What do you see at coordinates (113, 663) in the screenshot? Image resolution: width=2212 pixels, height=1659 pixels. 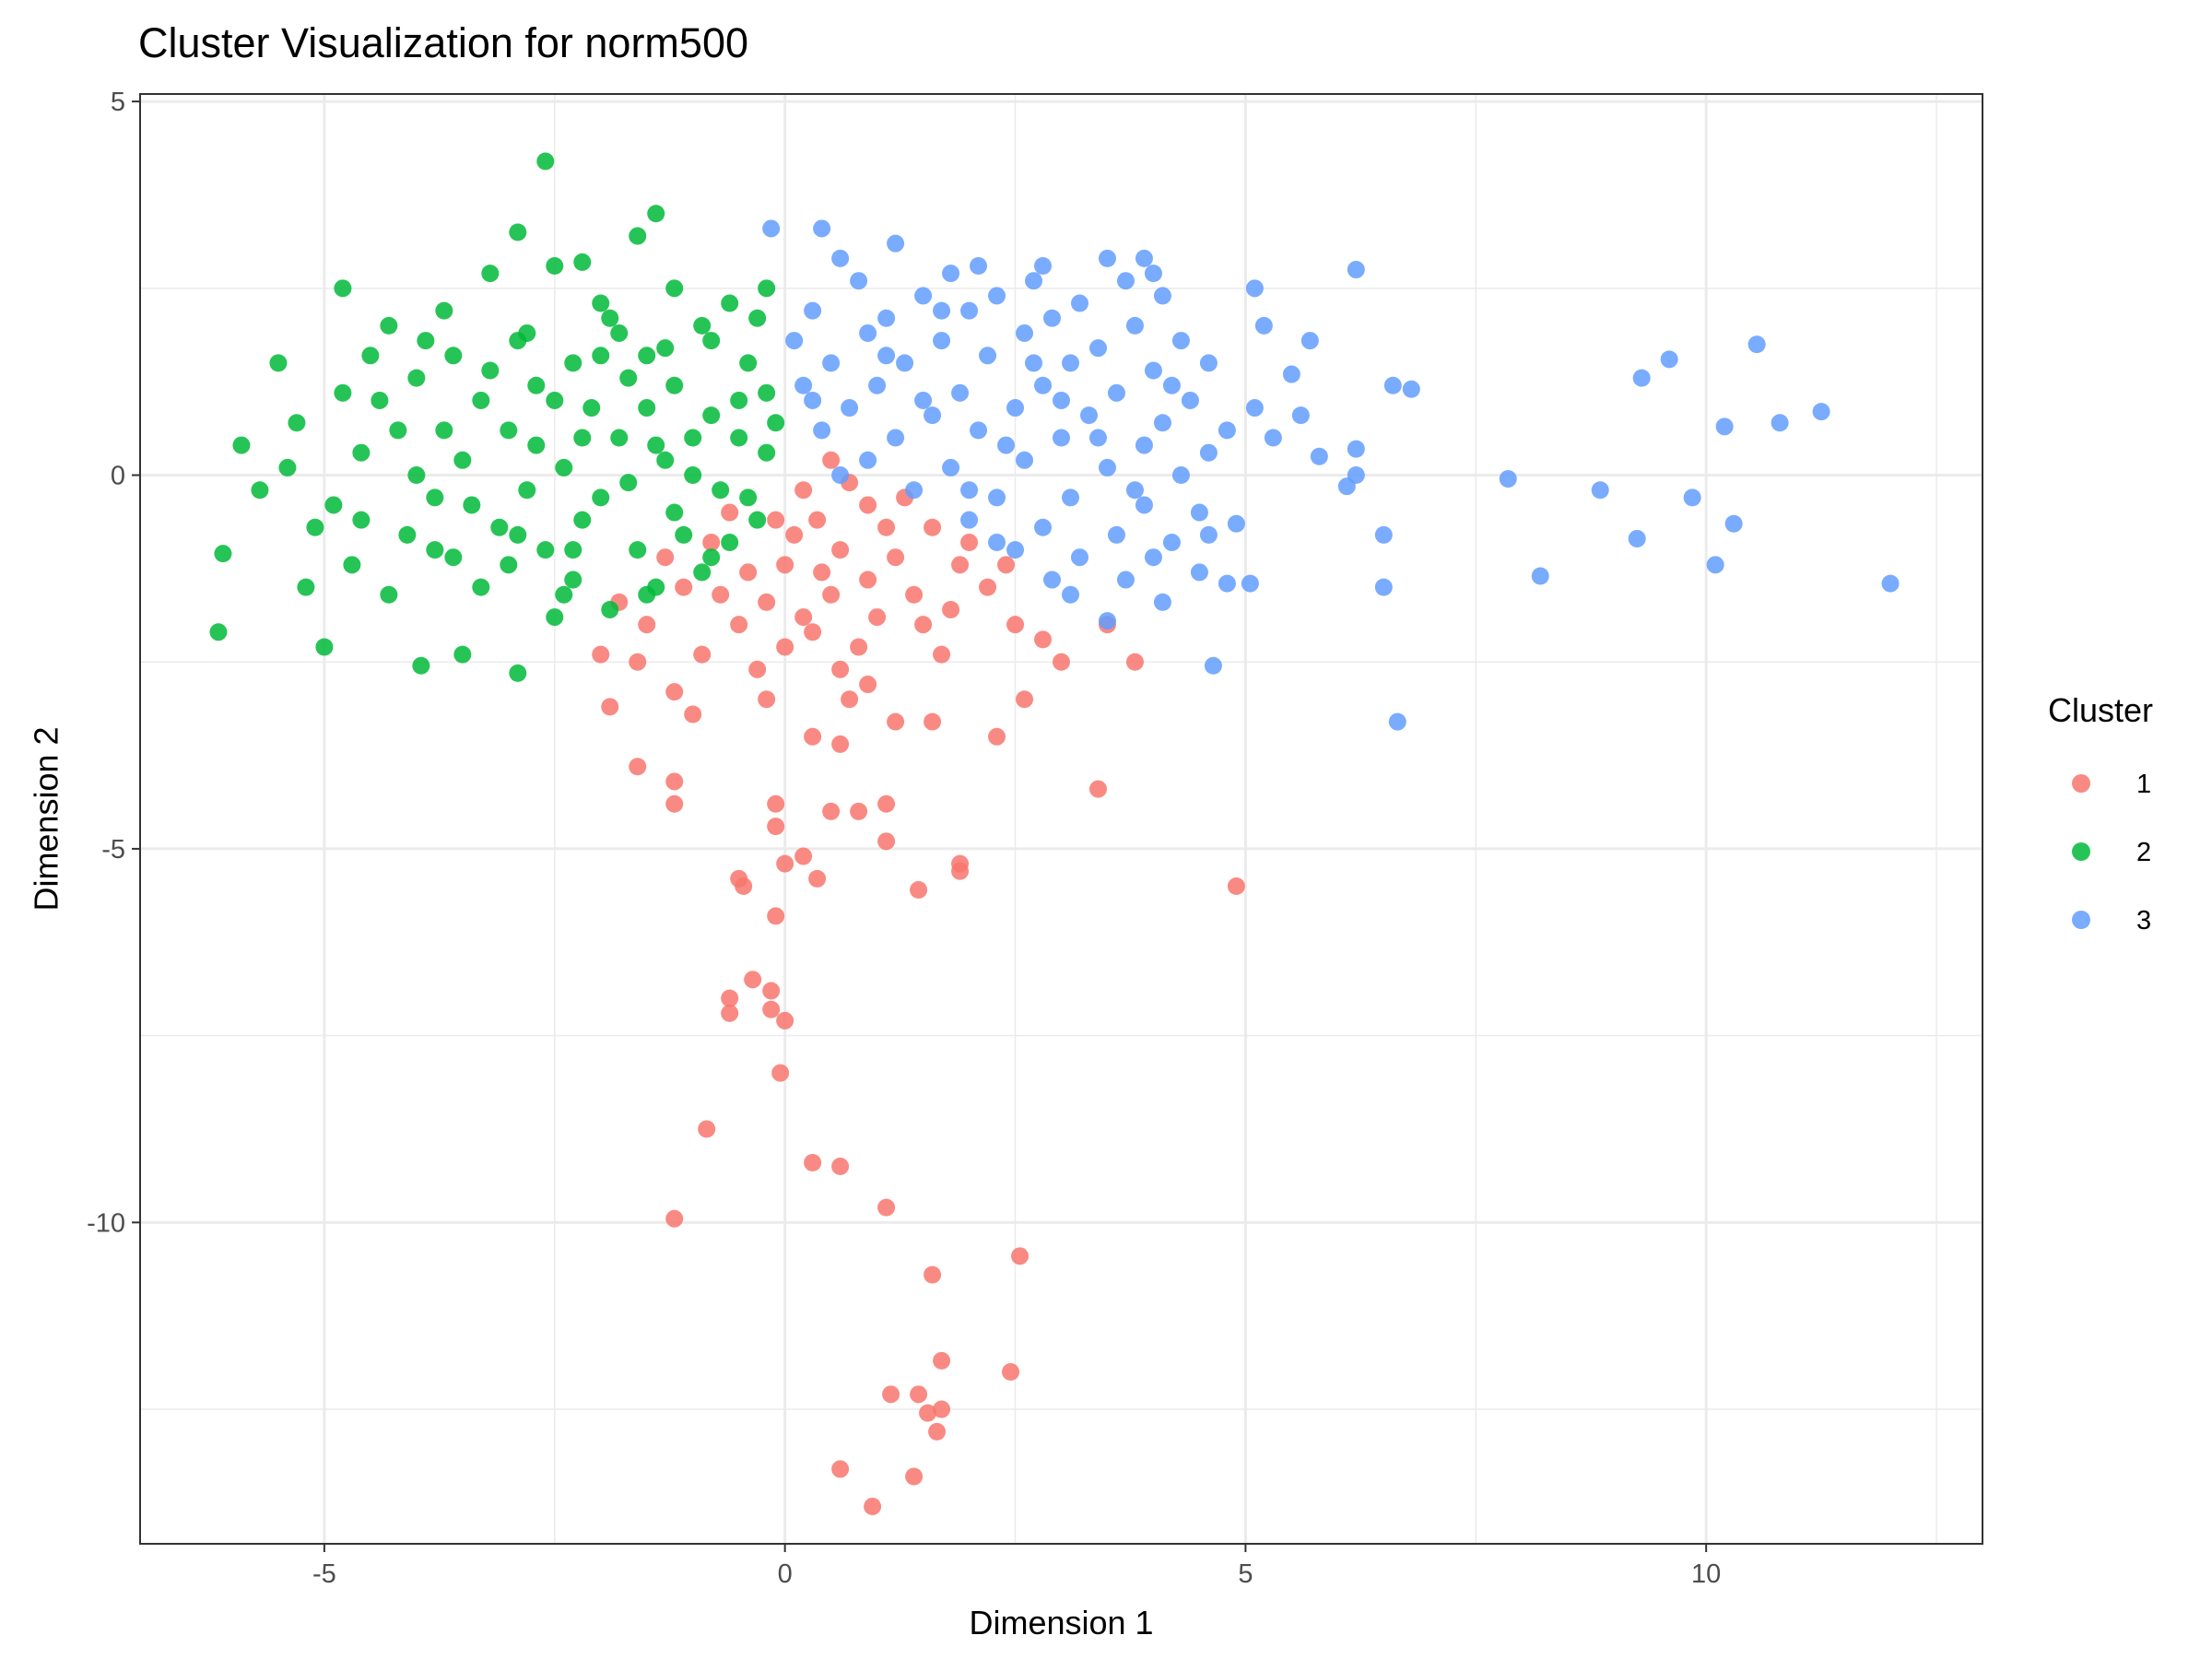 I see `y-axis-ticks: 5 0 -5 -10` at bounding box center [113, 663].